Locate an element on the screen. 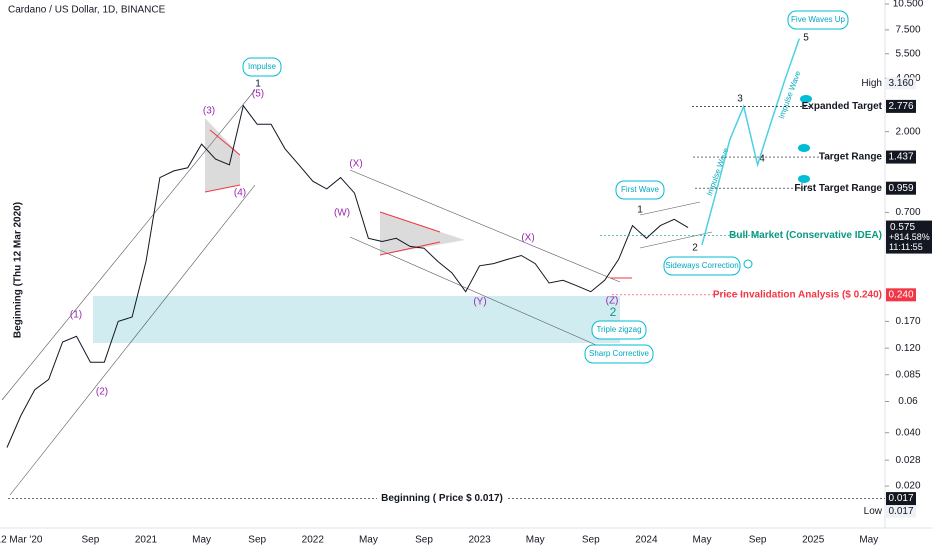 This screenshot has width=932, height=550. annotation: Five Waves Up is located at coordinates (818, 19).